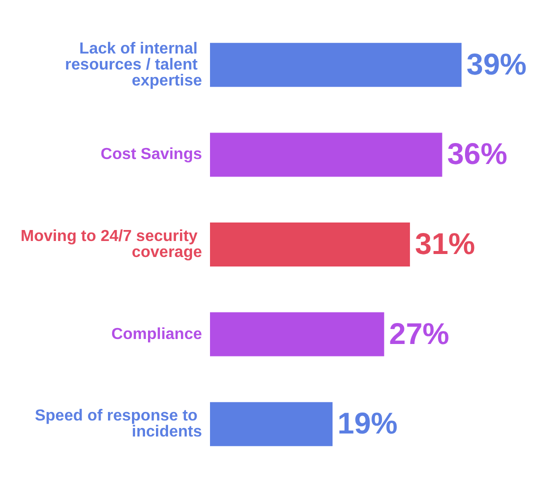  Describe the element at coordinates (496, 65) in the screenshot. I see `data-label: 39%` at that location.